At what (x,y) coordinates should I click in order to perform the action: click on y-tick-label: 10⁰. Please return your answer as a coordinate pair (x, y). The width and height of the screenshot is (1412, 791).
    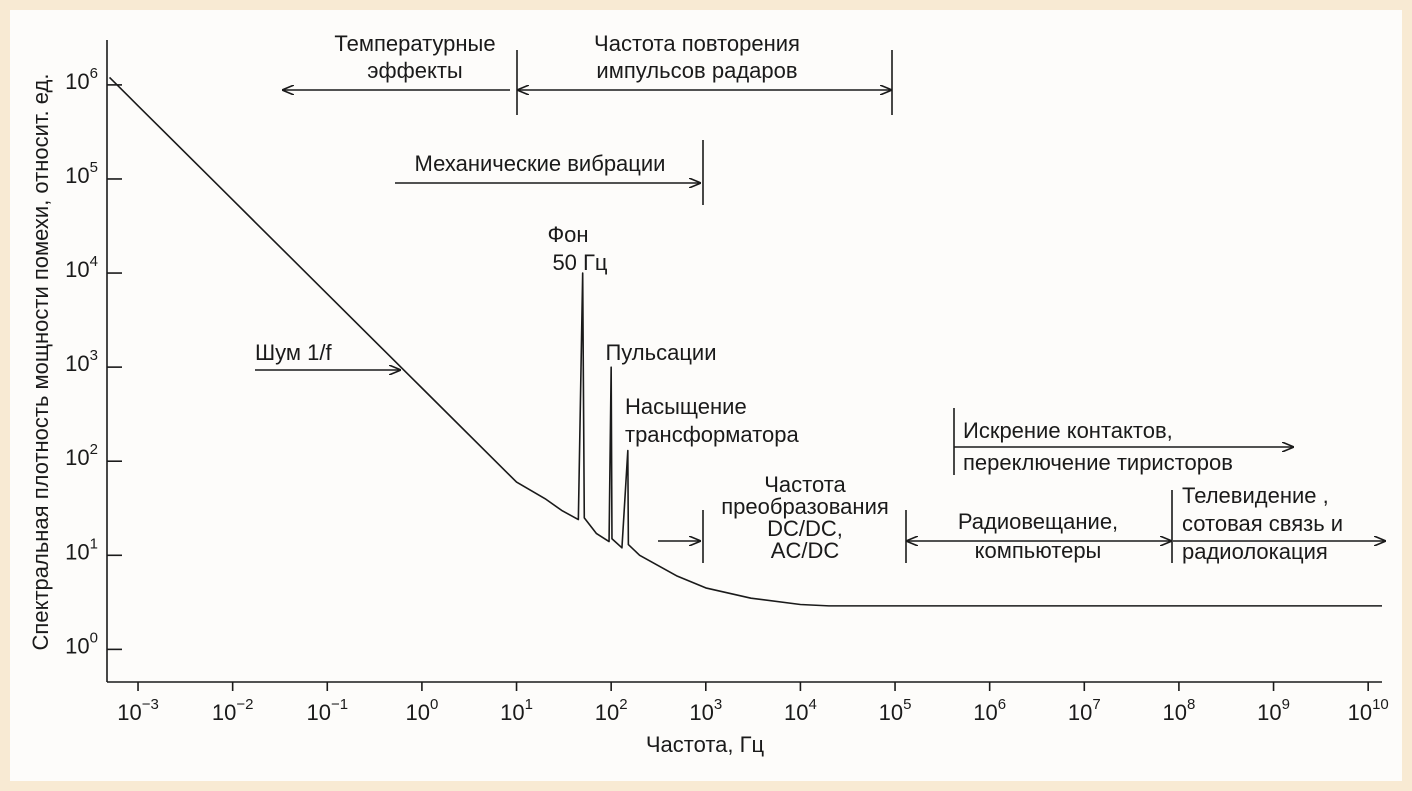
    Looking at the image, I should click on (81, 643).